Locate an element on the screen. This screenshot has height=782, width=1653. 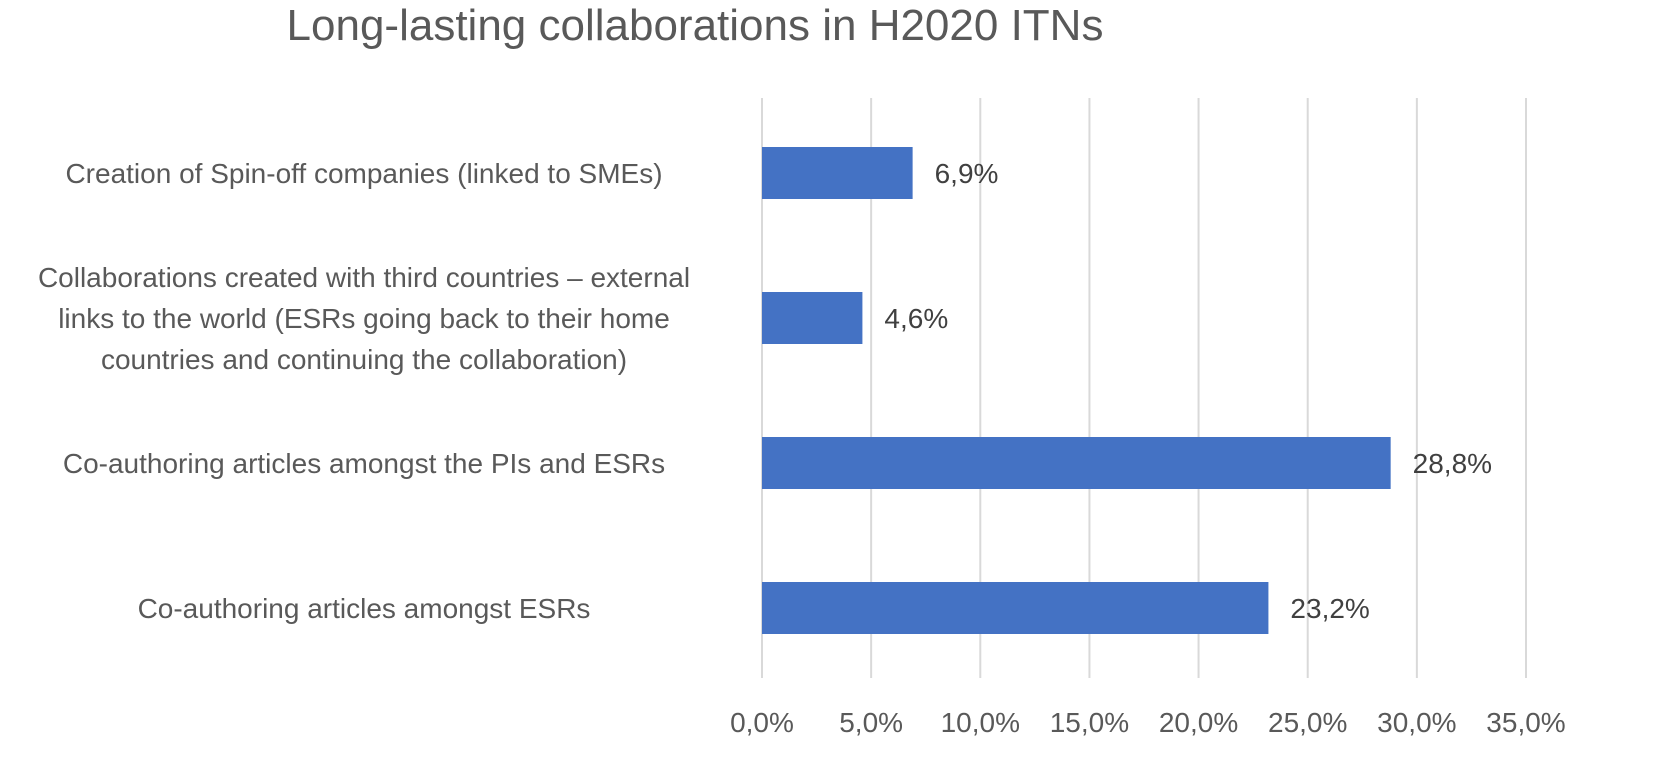
category-label: Co-authoring articles amongst ESRs is located at coordinates (364, 608).